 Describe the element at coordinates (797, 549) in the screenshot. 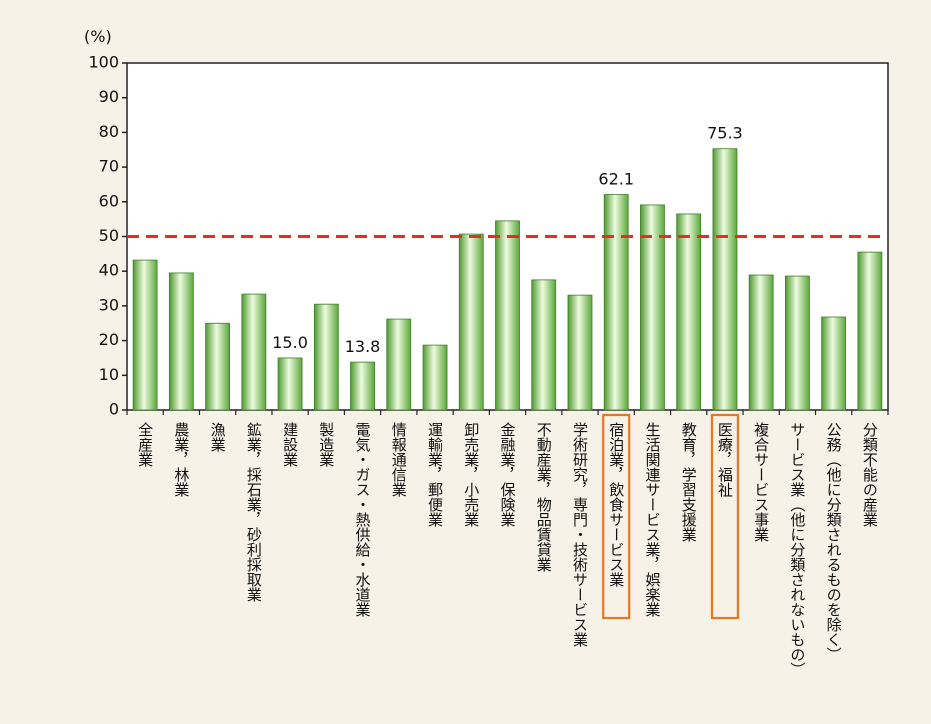

I see `x-tick-label: サービス業（他に分類されないもの）` at that location.